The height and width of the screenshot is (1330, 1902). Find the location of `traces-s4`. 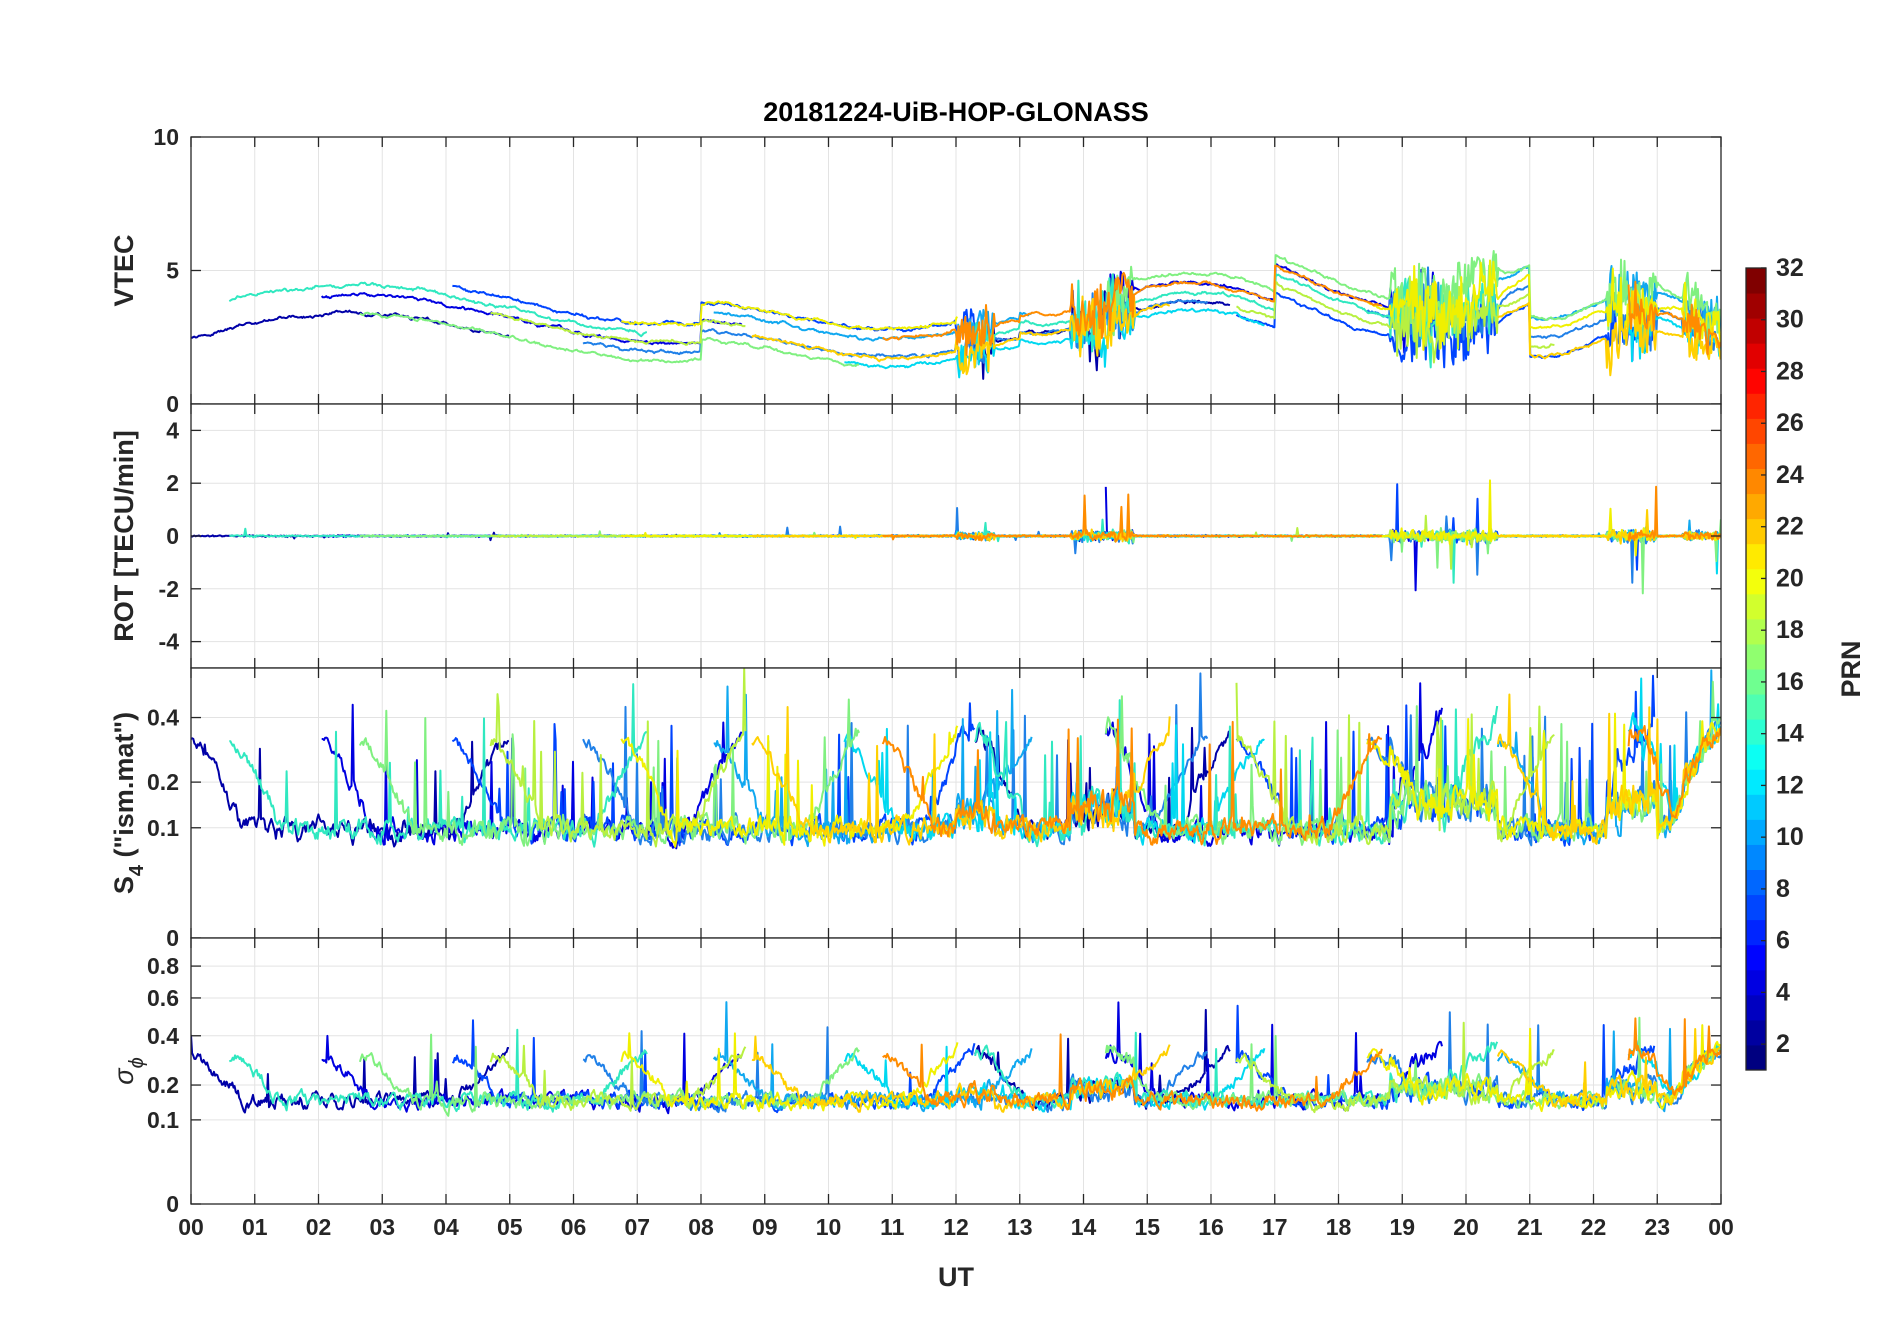

traces-s4 is located at coordinates (956, 759).